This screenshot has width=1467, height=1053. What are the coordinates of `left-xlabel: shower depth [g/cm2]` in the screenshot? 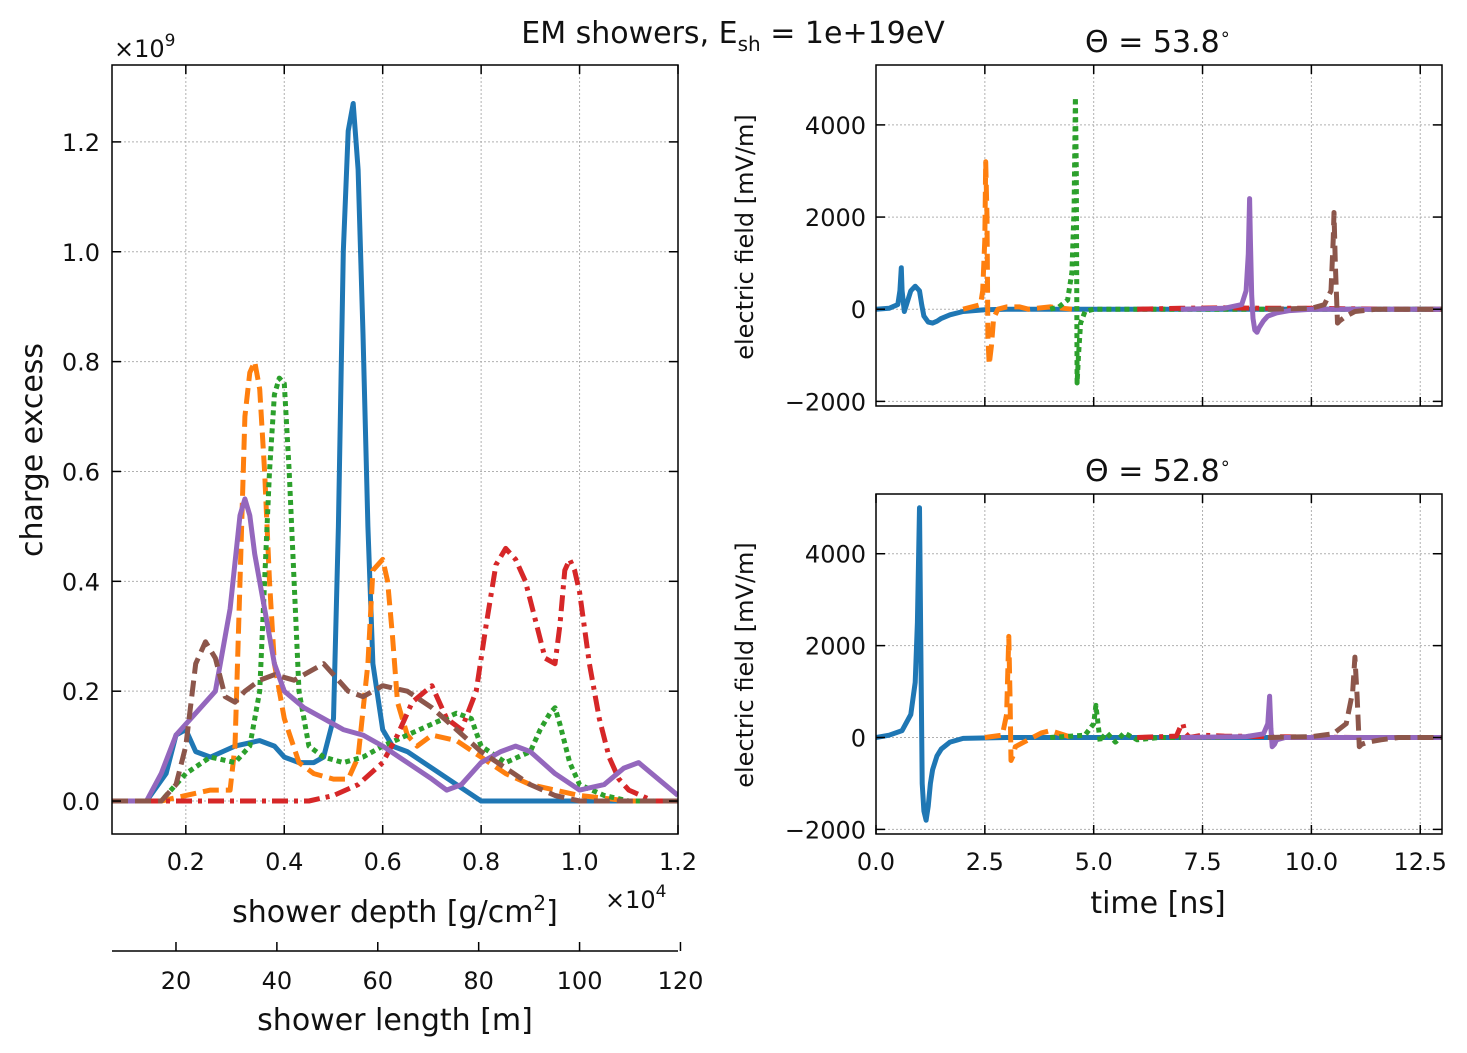 It's located at (395, 910).